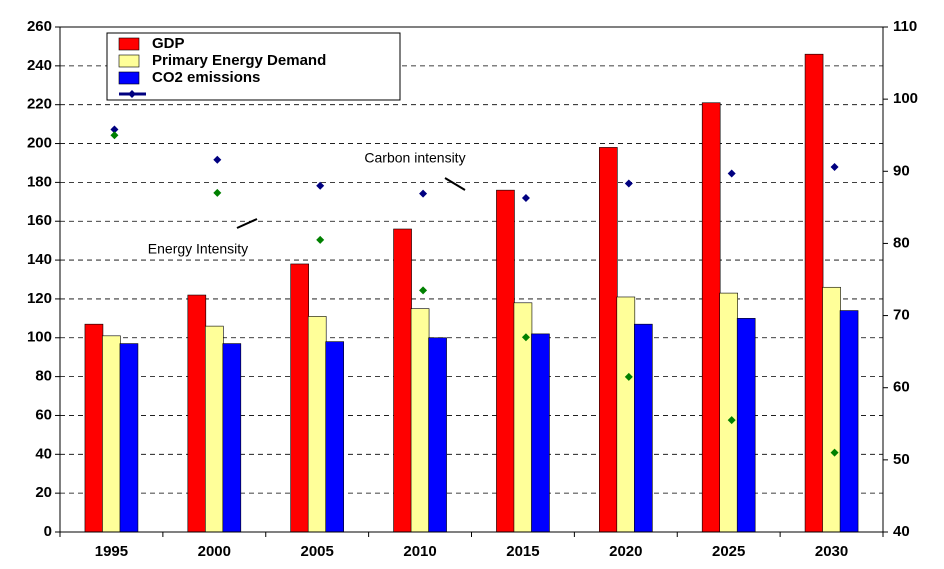 The width and height of the screenshot is (944, 569). I want to click on y-tick-label: 120, so click(39, 298).